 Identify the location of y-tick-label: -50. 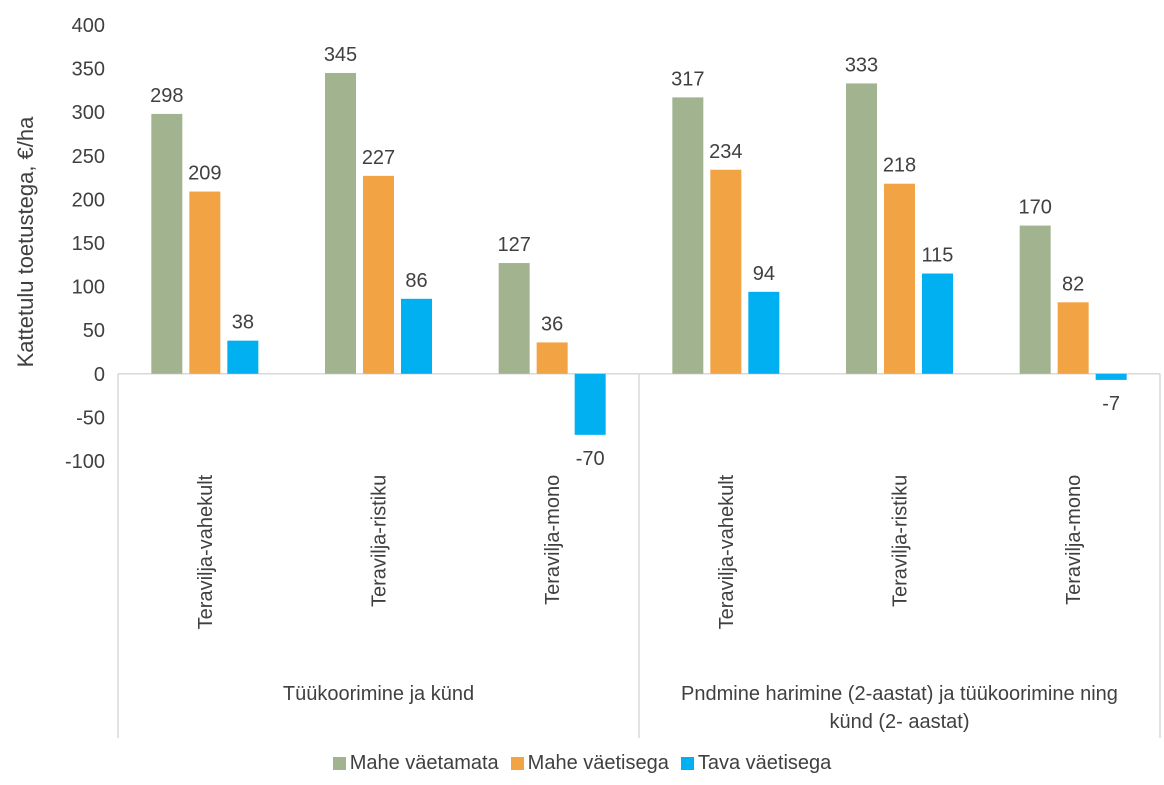
(90, 418).